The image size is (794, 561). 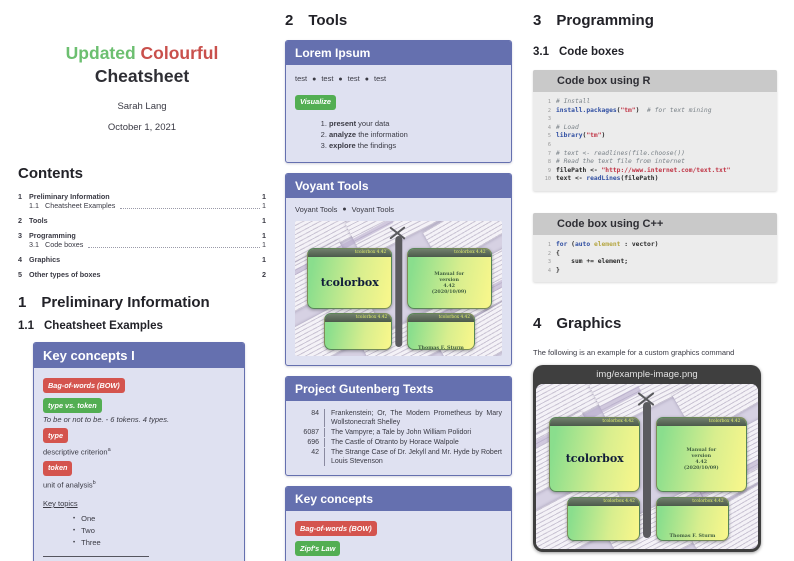 I want to click on toc-entry: 3.1 Code boxes 1, so click(x=147, y=244).